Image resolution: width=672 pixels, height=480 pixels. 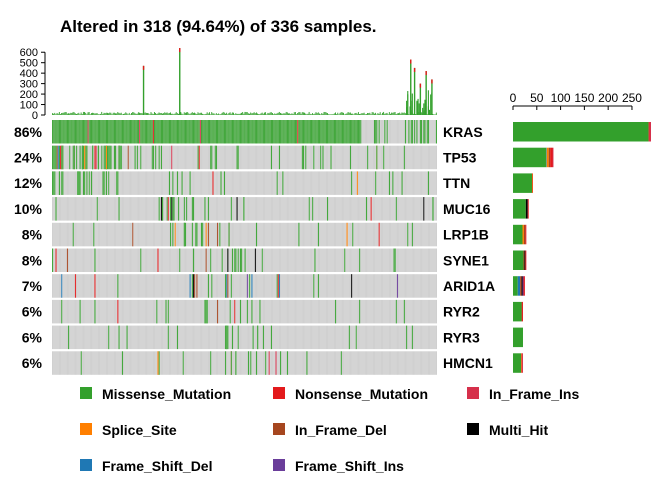 What do you see at coordinates (580, 232) in the screenshot?
I see `gene-barplot: 0 50 100 150 200 250` at bounding box center [580, 232].